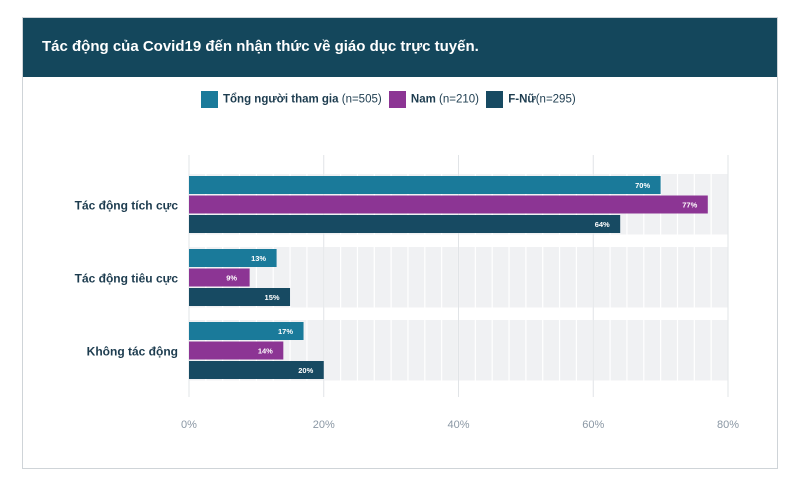 The width and height of the screenshot is (805, 496). Describe the element at coordinates (305, 370) in the screenshot. I see `data-label: 20%` at that location.